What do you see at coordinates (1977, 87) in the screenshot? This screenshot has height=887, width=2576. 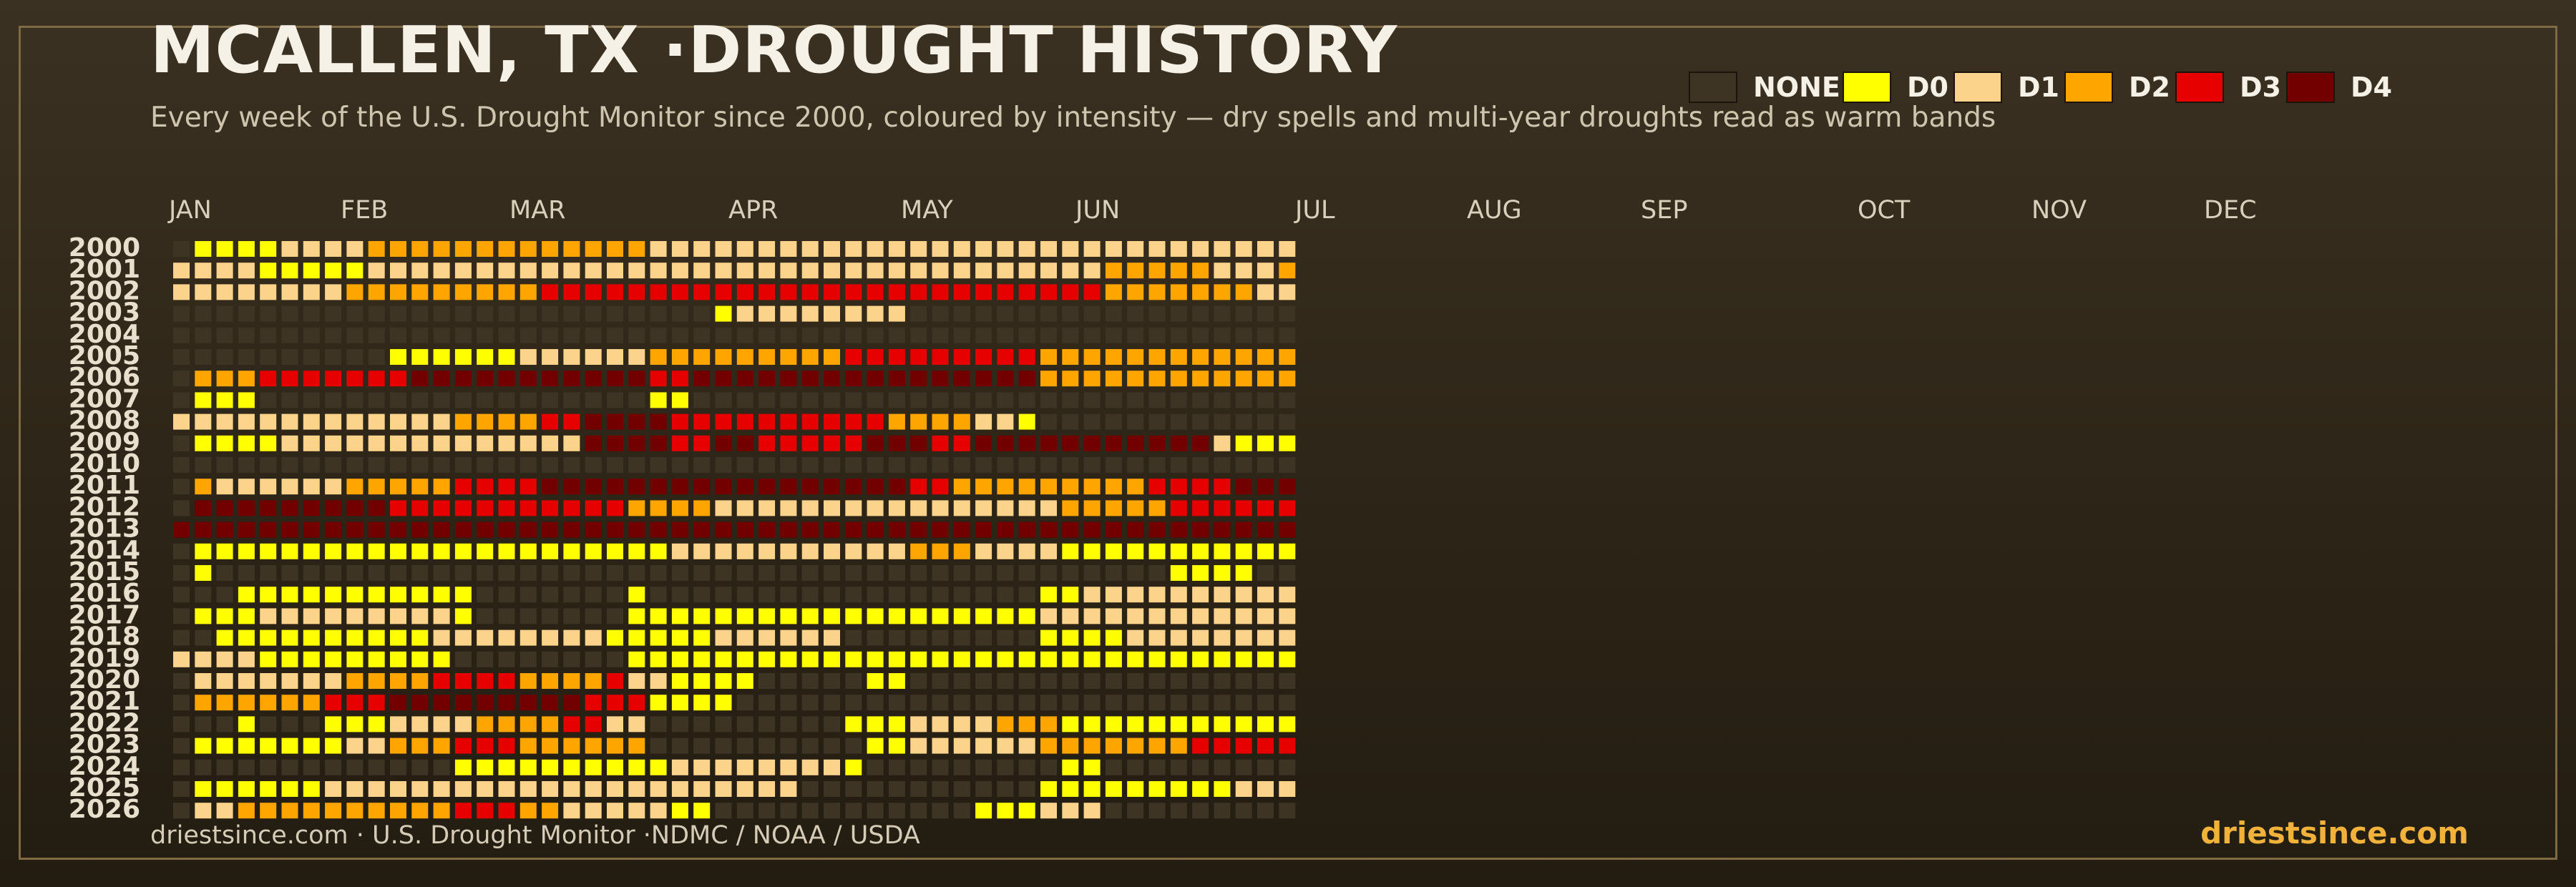 I see `legend-swatch-d1` at bounding box center [1977, 87].